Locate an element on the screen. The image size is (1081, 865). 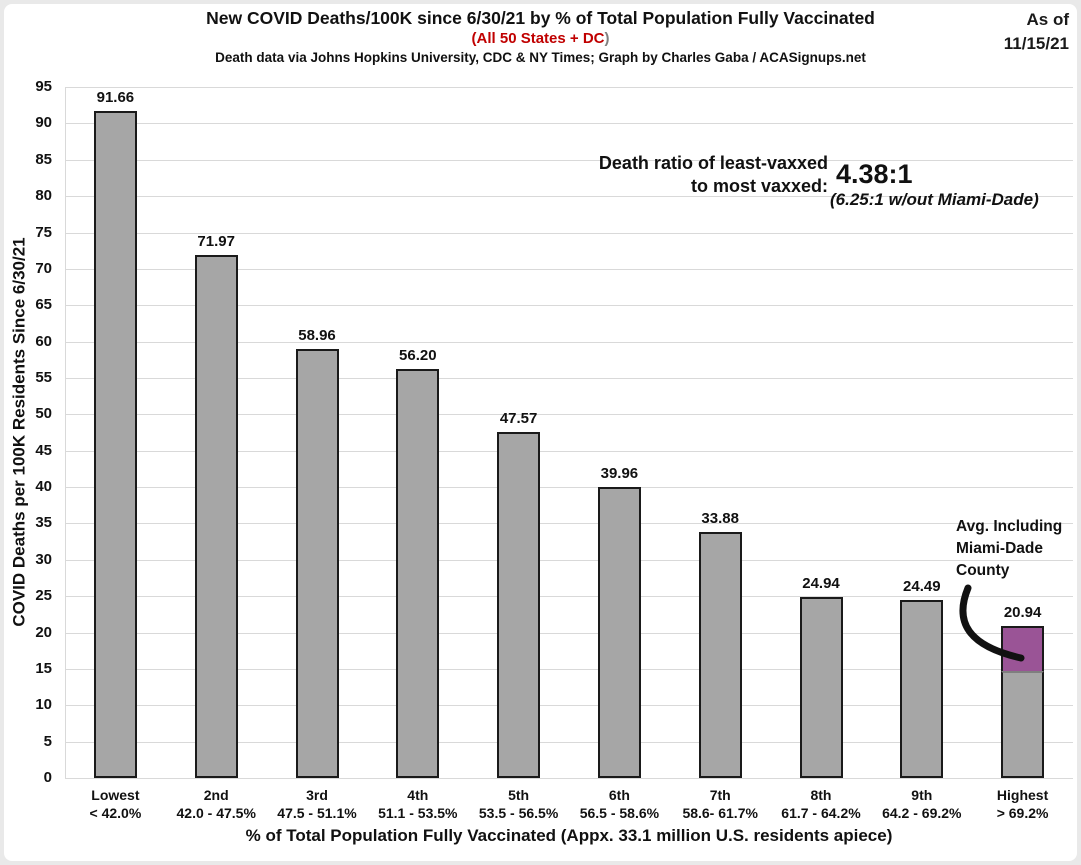
y-tick-label: 0 is located at coordinates (47, 777).